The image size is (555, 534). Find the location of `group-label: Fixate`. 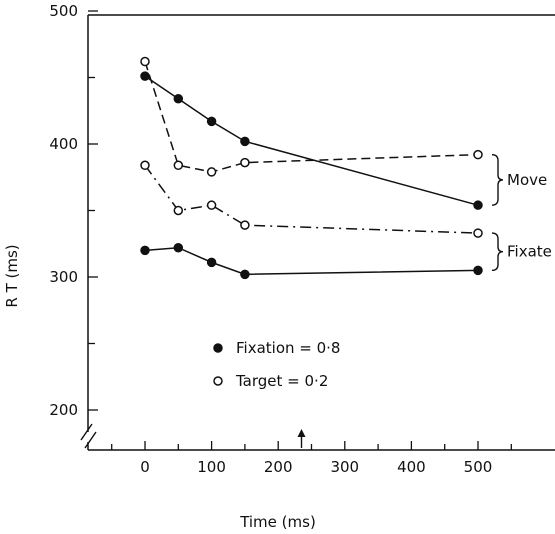

group-label: Fixate is located at coordinates (529, 252).